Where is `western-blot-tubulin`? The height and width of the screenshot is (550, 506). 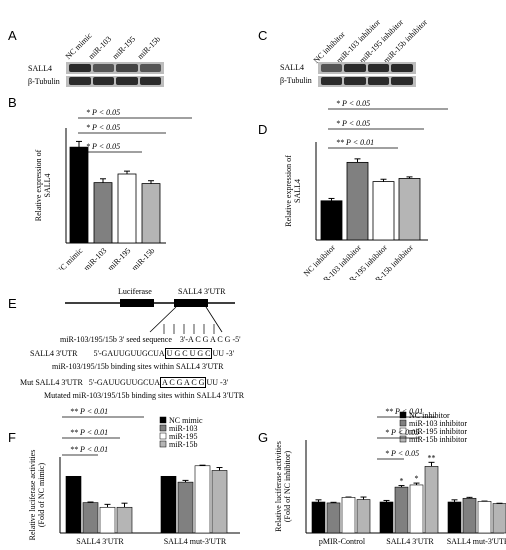
western-blot-tubulin is located at coordinates (367, 81).